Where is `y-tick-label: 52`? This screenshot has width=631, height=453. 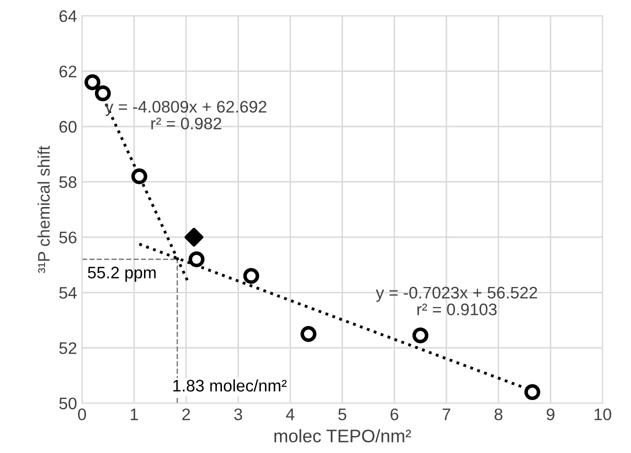 y-tick-label: 52 is located at coordinates (67, 348).